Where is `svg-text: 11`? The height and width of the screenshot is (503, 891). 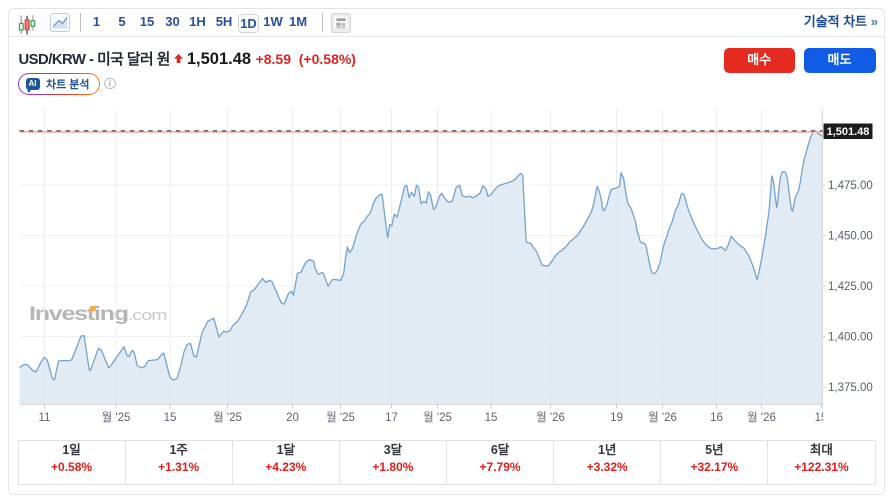 svg-text: 11 is located at coordinates (44, 418).